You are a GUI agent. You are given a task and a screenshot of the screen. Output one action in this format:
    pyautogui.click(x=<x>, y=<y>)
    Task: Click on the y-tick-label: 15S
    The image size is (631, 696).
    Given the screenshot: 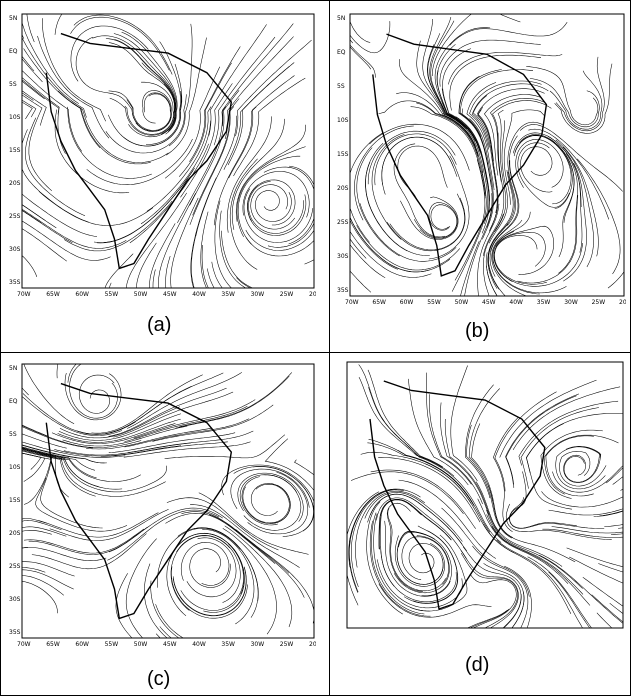 What is the action you would take?
    pyautogui.click(x=15, y=500)
    